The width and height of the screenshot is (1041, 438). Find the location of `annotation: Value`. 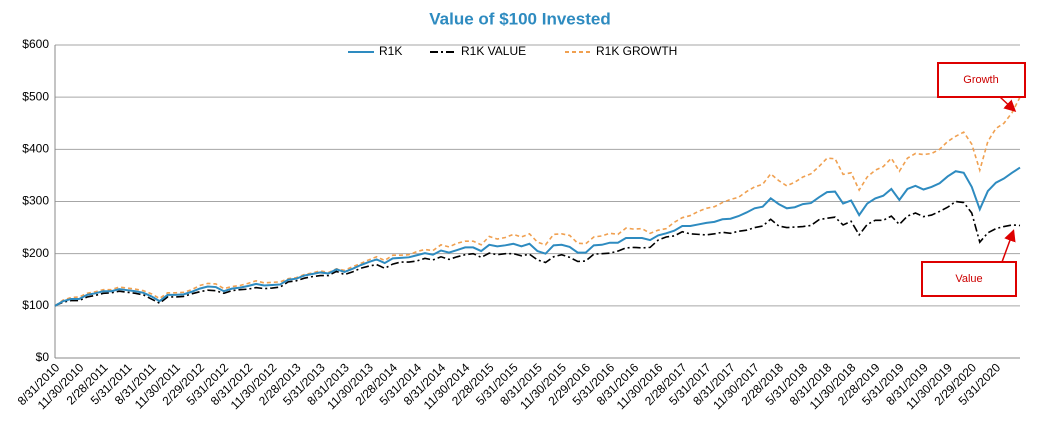

annotation: Value is located at coordinates (968, 279).